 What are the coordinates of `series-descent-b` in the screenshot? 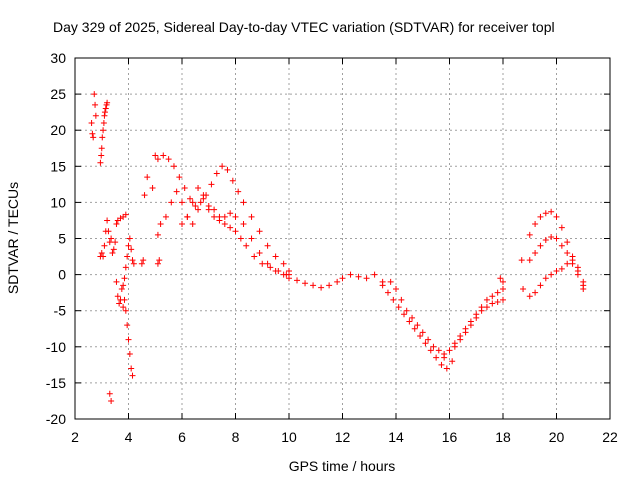 It's located at (417, 318).